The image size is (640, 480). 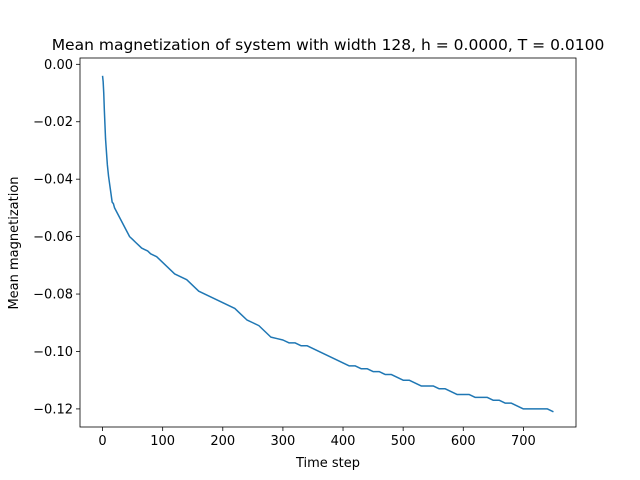 What do you see at coordinates (14, 242) in the screenshot?
I see `y-axis-label: Mean magnetization` at bounding box center [14, 242].